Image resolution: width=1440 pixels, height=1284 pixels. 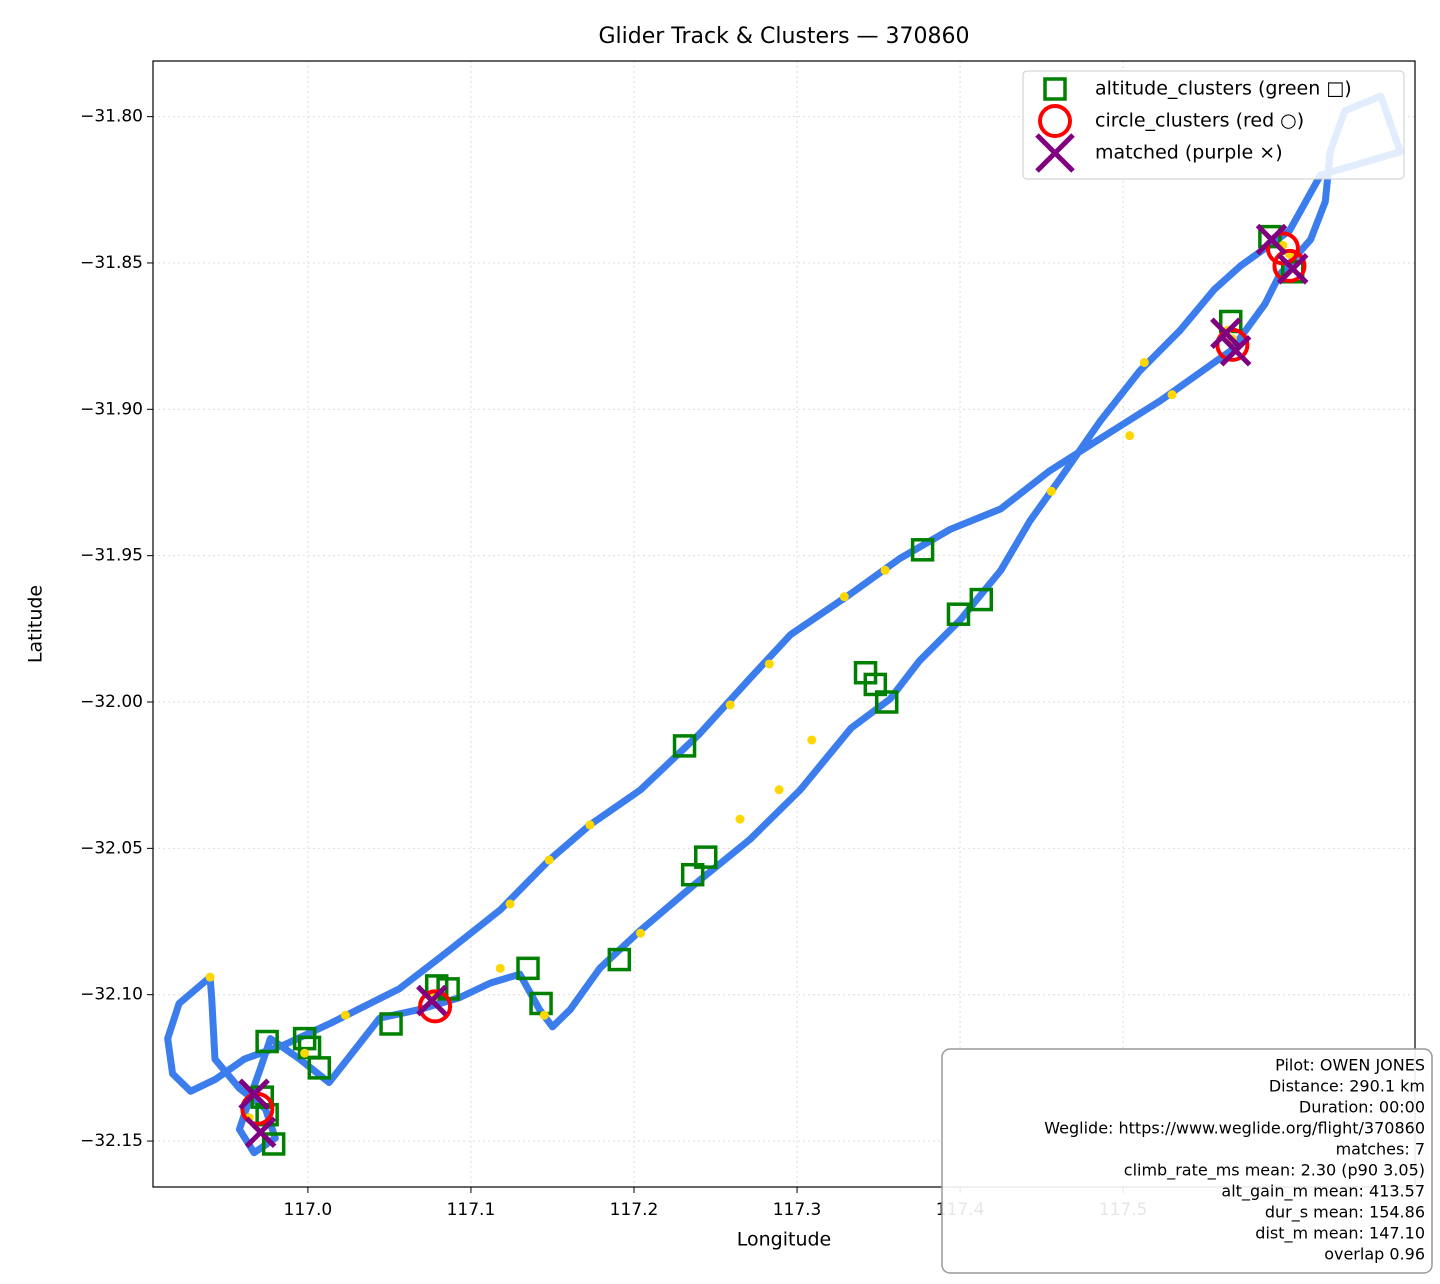 I want to click on y-tick-label: −31.80, so click(x=111, y=117).